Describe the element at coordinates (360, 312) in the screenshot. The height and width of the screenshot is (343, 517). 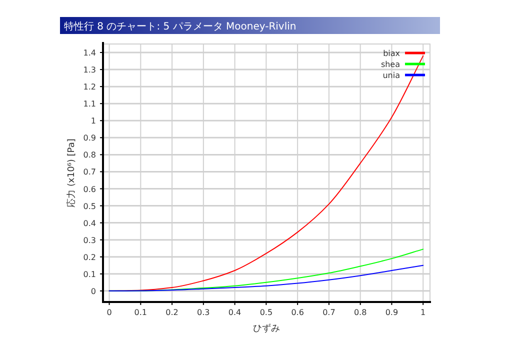
I see `x-tick-label: 0.8` at that location.